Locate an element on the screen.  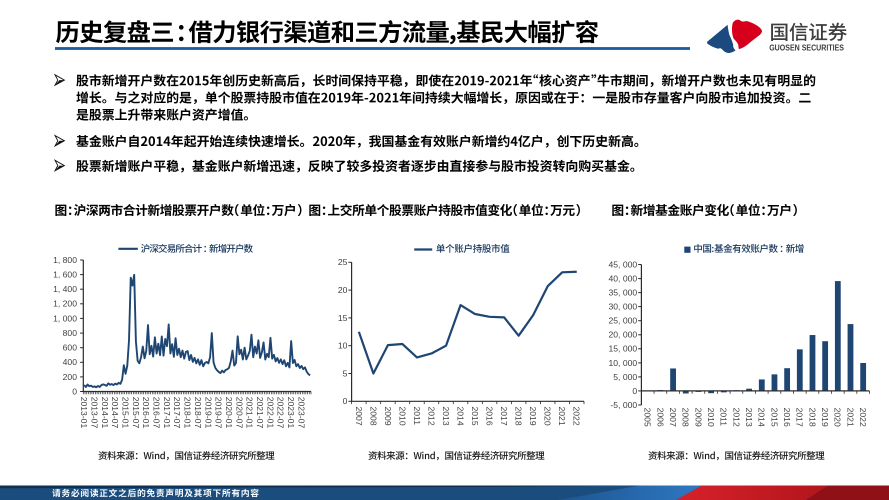
svg-text: 600 is located at coordinates (70, 348).